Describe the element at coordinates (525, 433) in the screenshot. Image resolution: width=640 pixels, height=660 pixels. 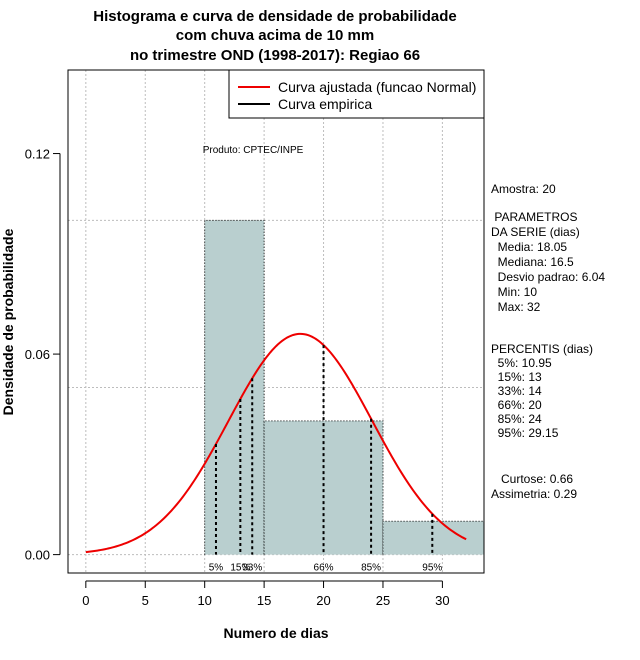
I see `percentil-95: 95%: 29.15` at that location.